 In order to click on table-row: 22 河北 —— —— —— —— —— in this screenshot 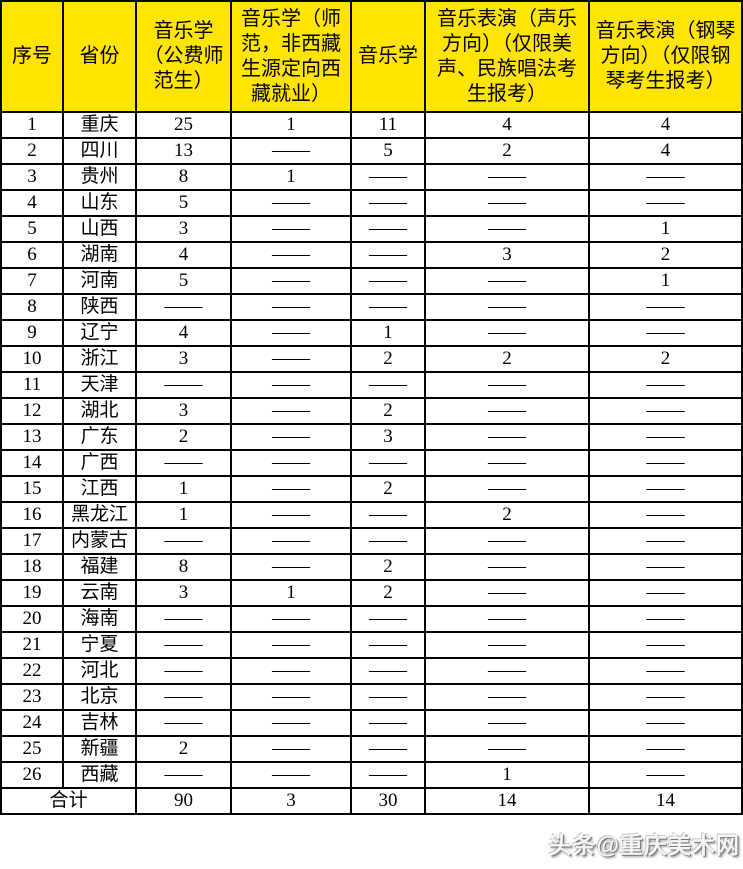, I will do `click(371, 671)`.